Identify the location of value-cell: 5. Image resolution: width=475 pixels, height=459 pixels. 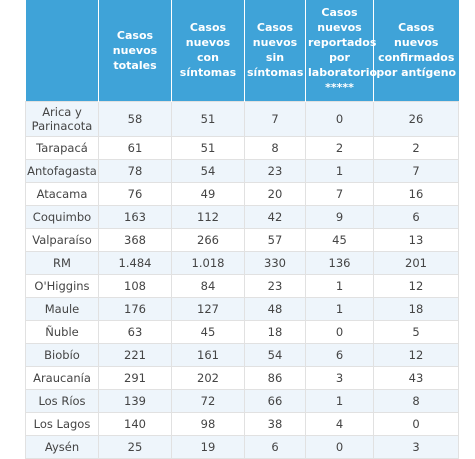
(416, 331).